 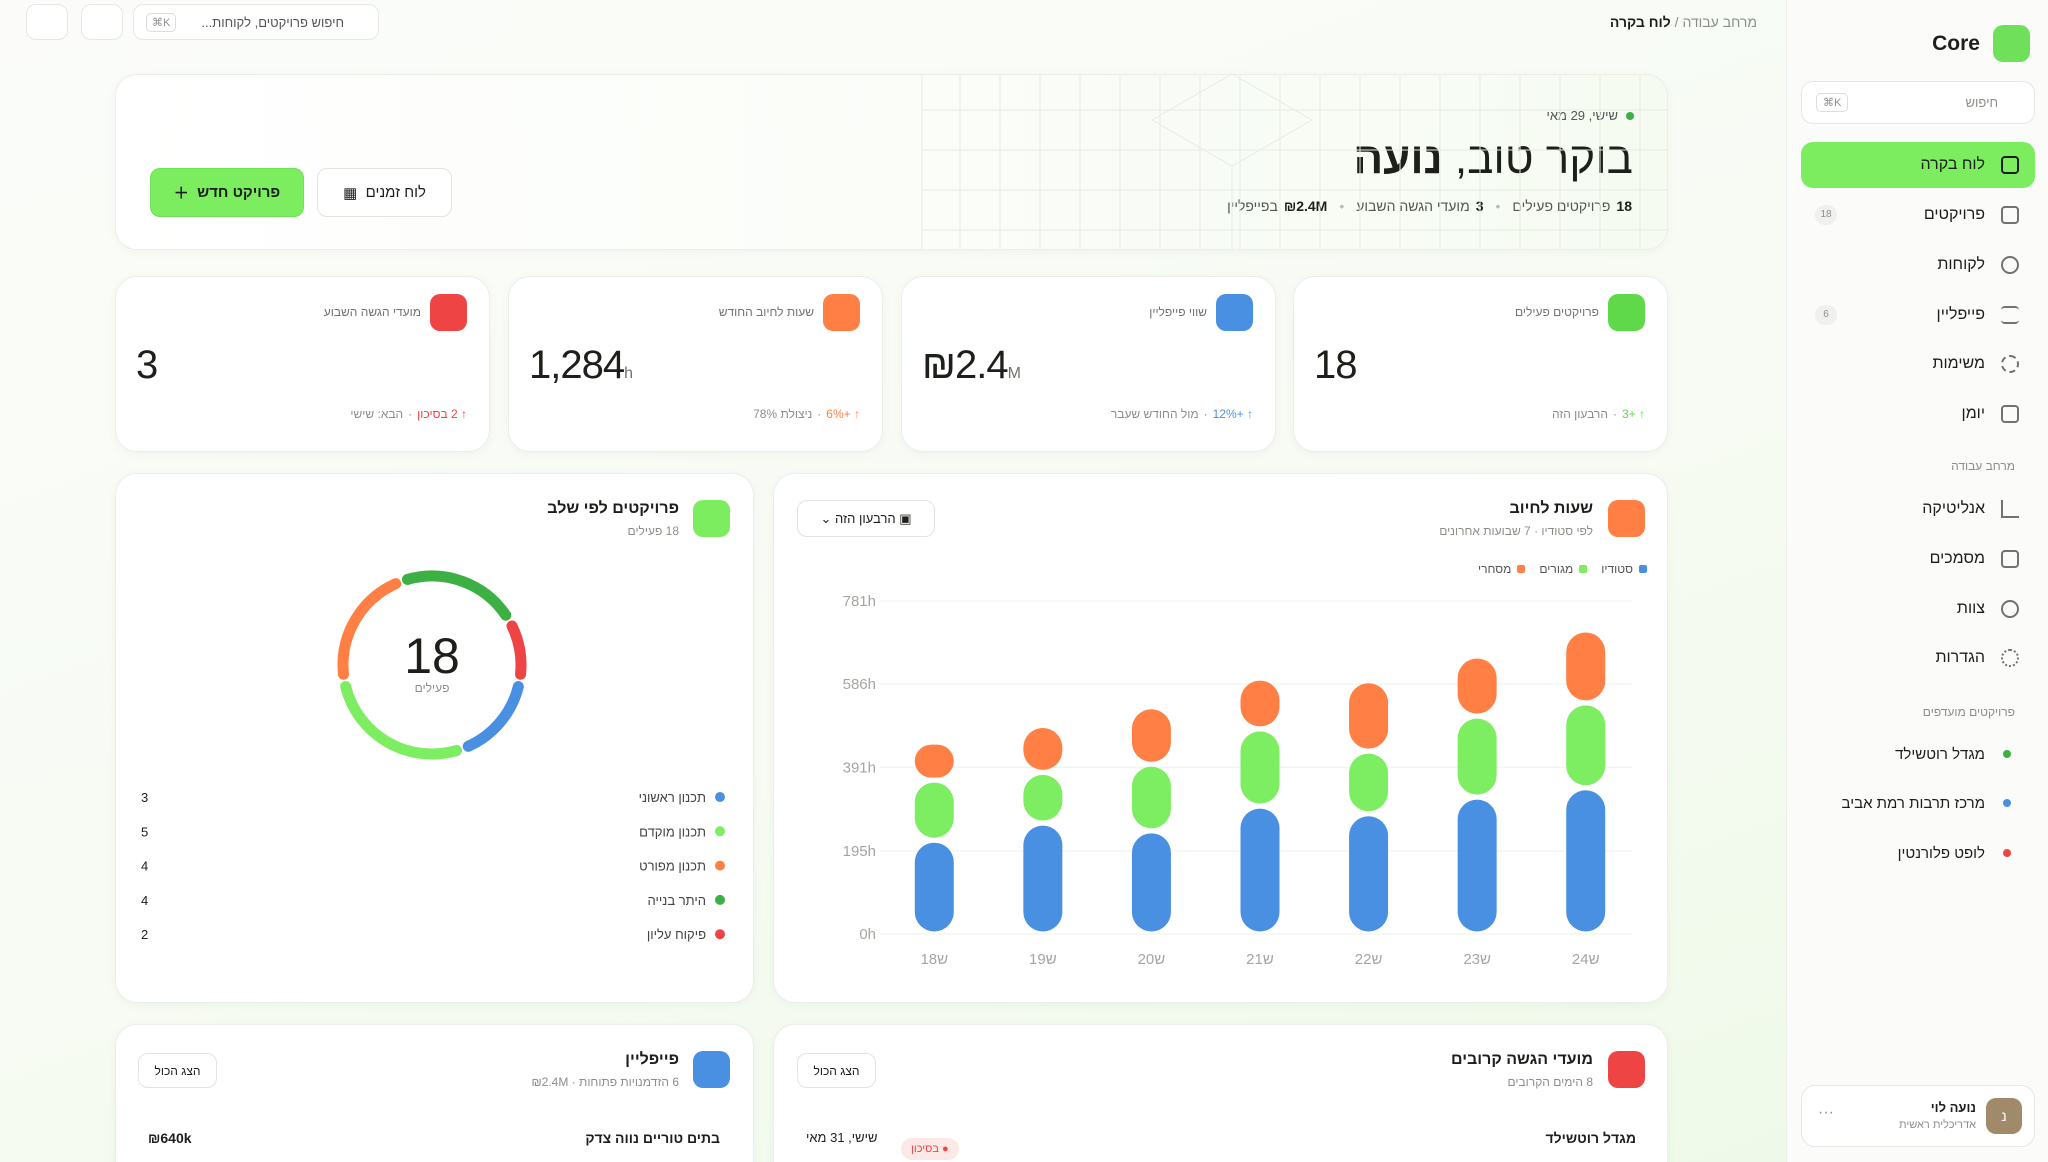 What do you see at coordinates (1154, 414) in the screenshot?
I see `kpi-note: מול החודש שעבר` at bounding box center [1154, 414].